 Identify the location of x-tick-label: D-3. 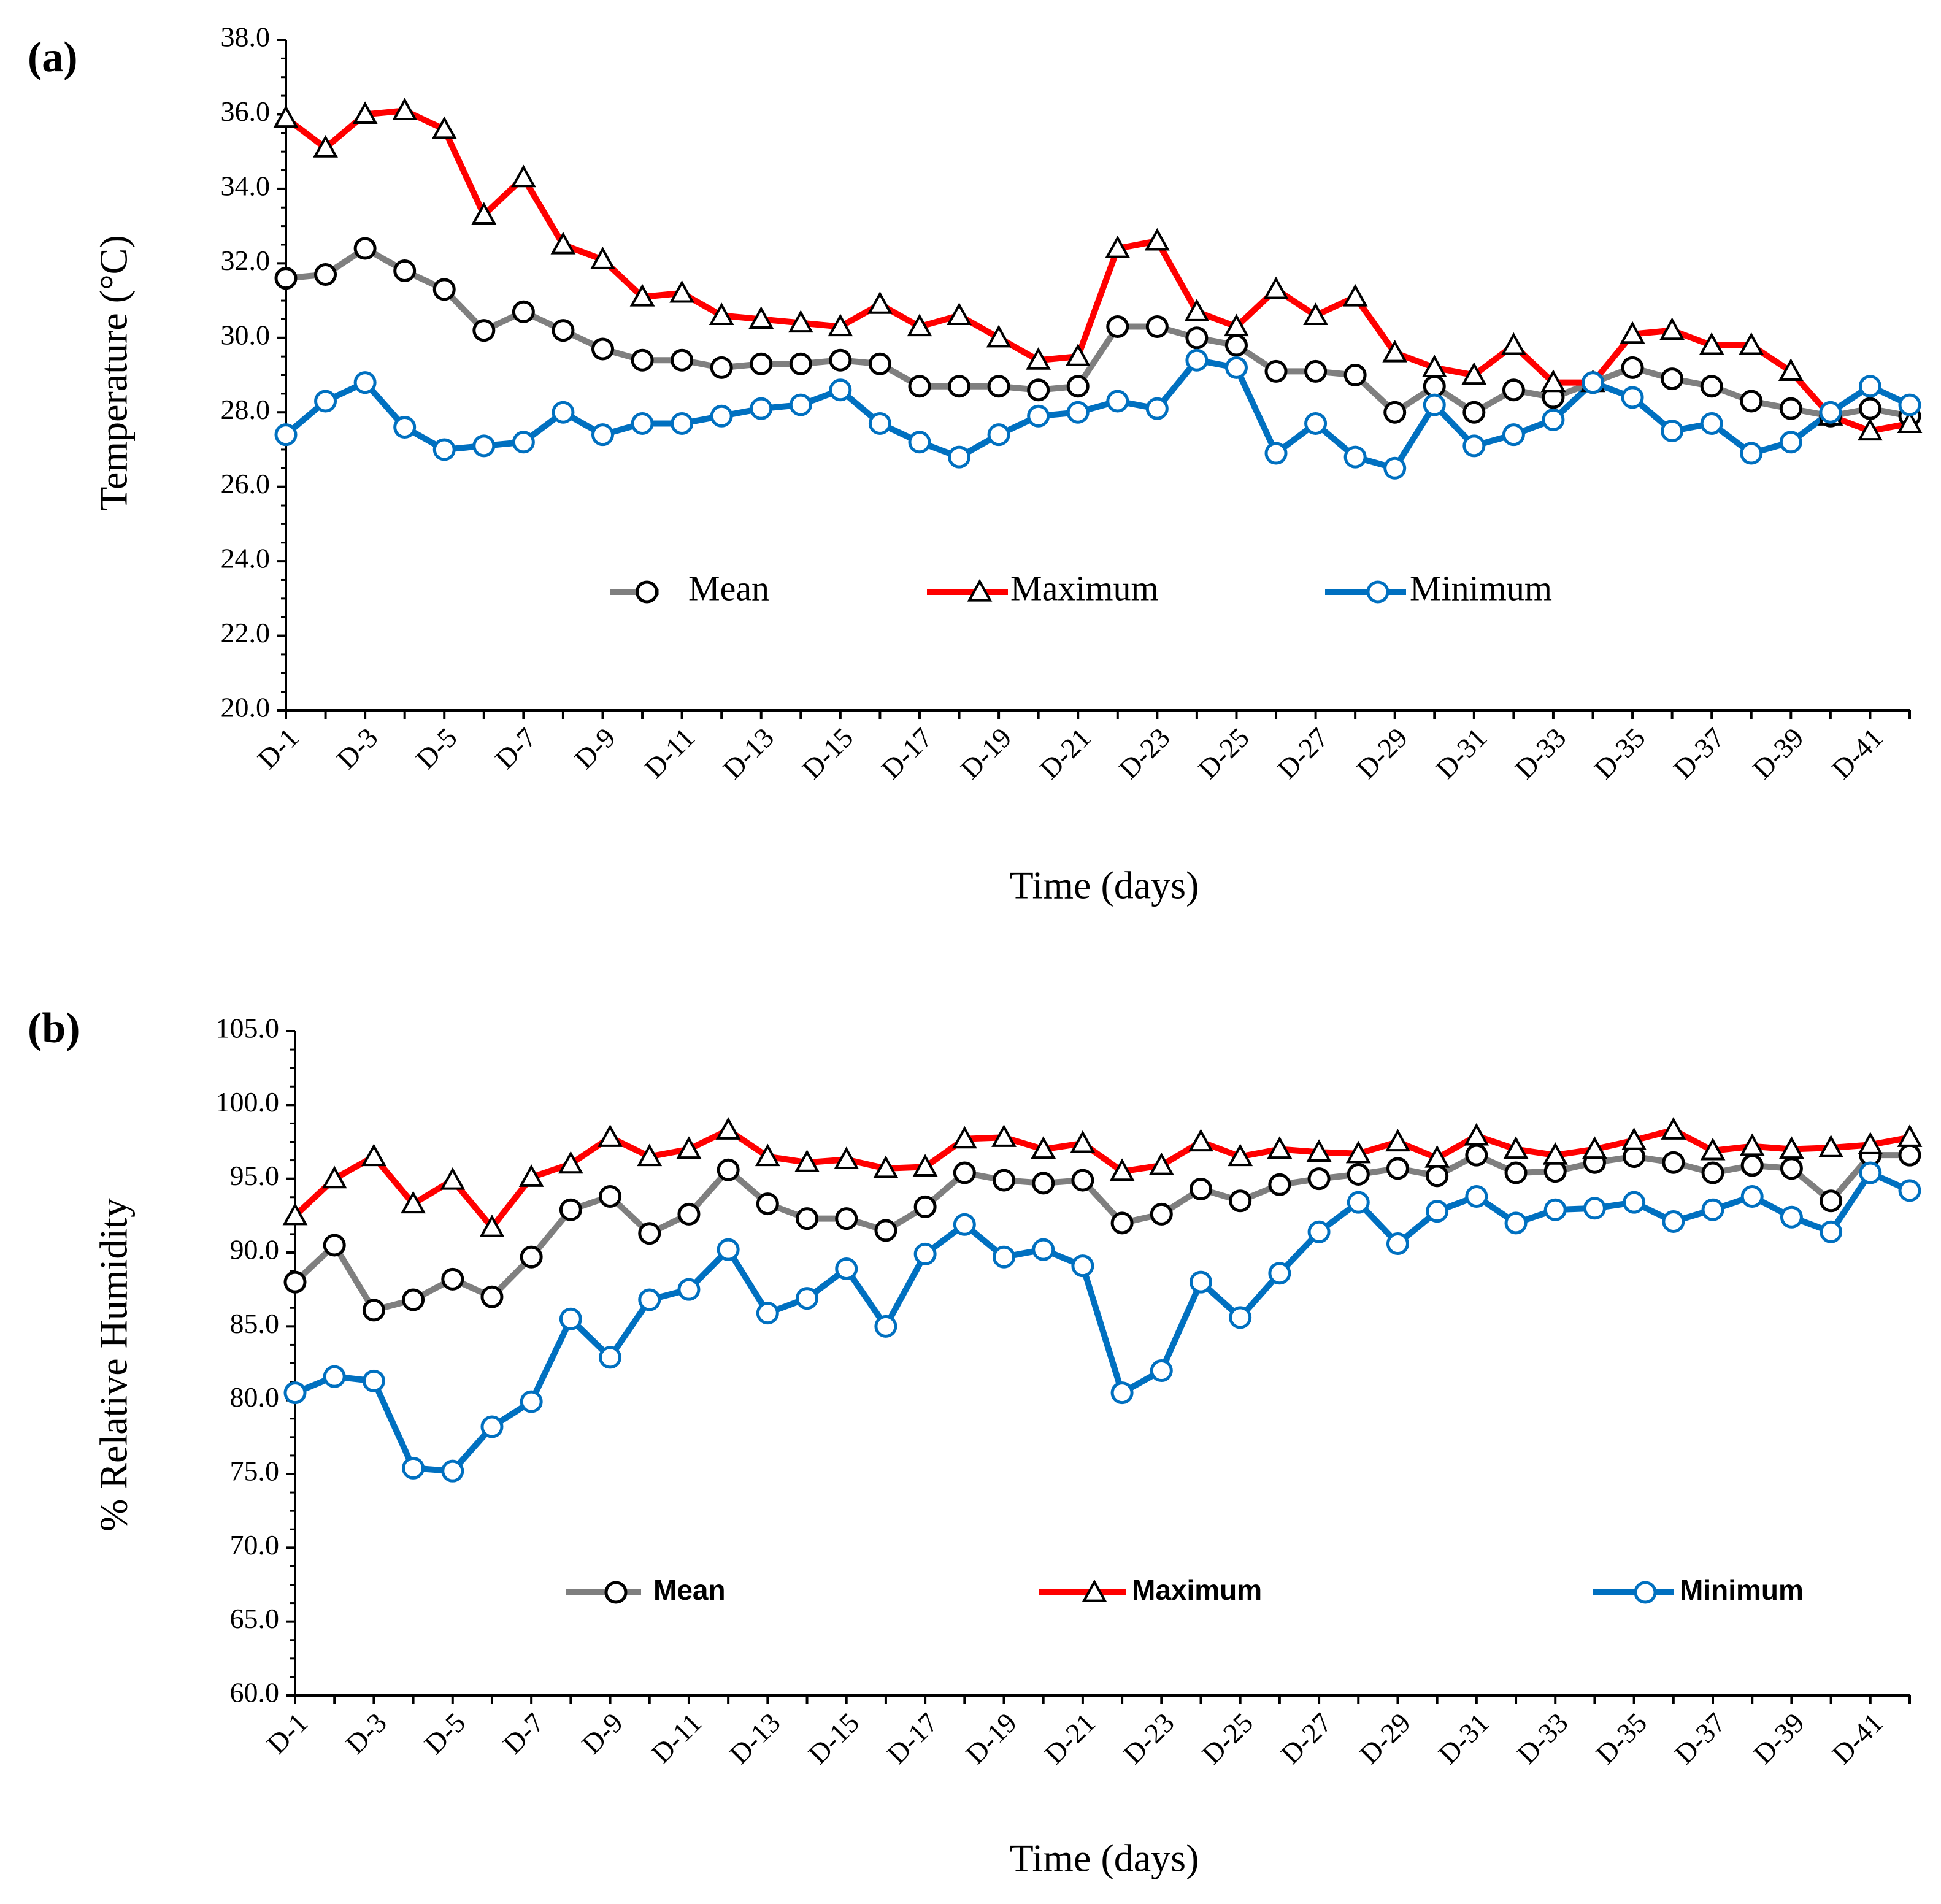
(366, 1733).